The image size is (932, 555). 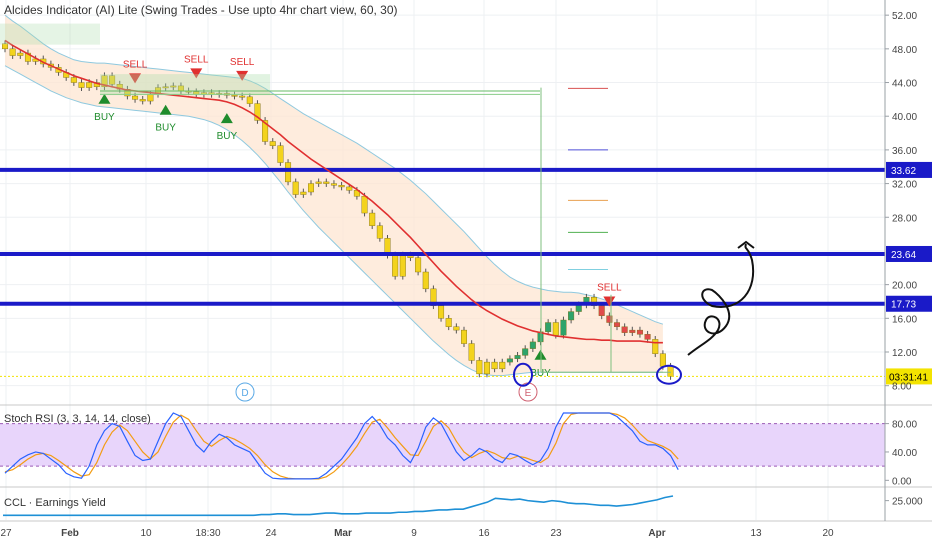 What do you see at coordinates (242, 62) in the screenshot?
I see `sell-label-5: SELL` at bounding box center [242, 62].